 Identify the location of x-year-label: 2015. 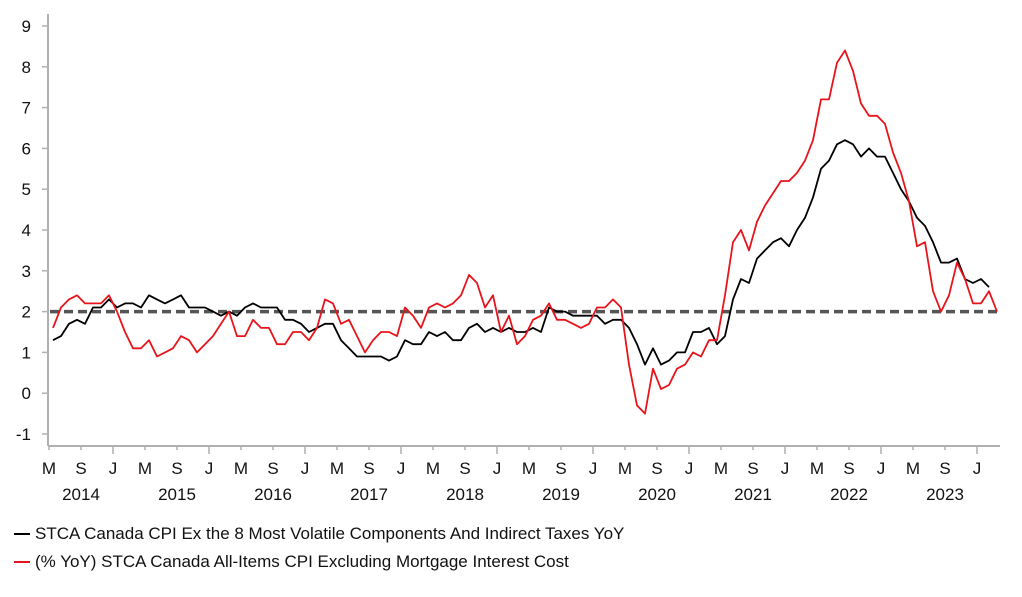
(177, 494).